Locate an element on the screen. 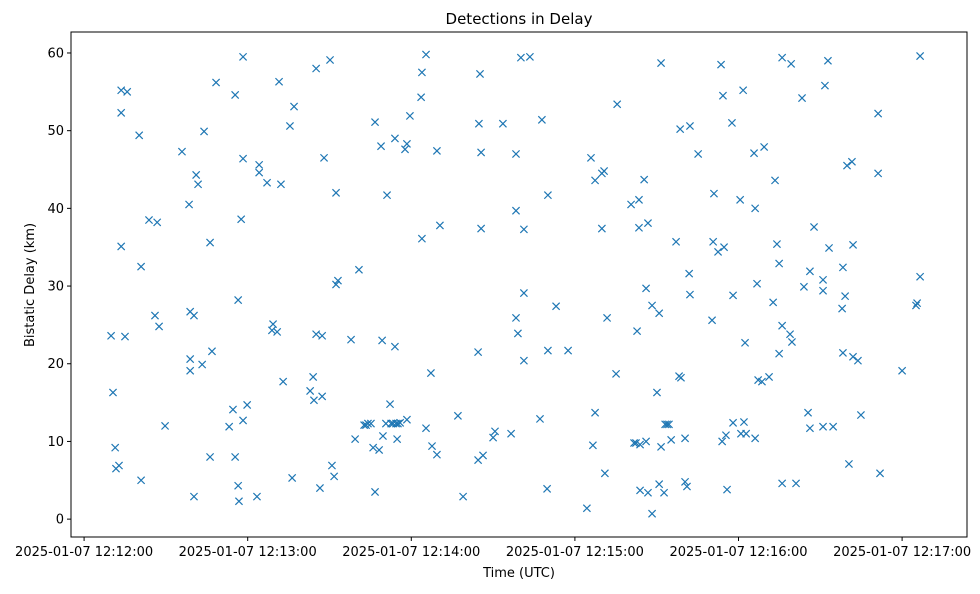  y-axis-ticks: 0 10 20 30 40 50 60 is located at coordinates (59, 287).